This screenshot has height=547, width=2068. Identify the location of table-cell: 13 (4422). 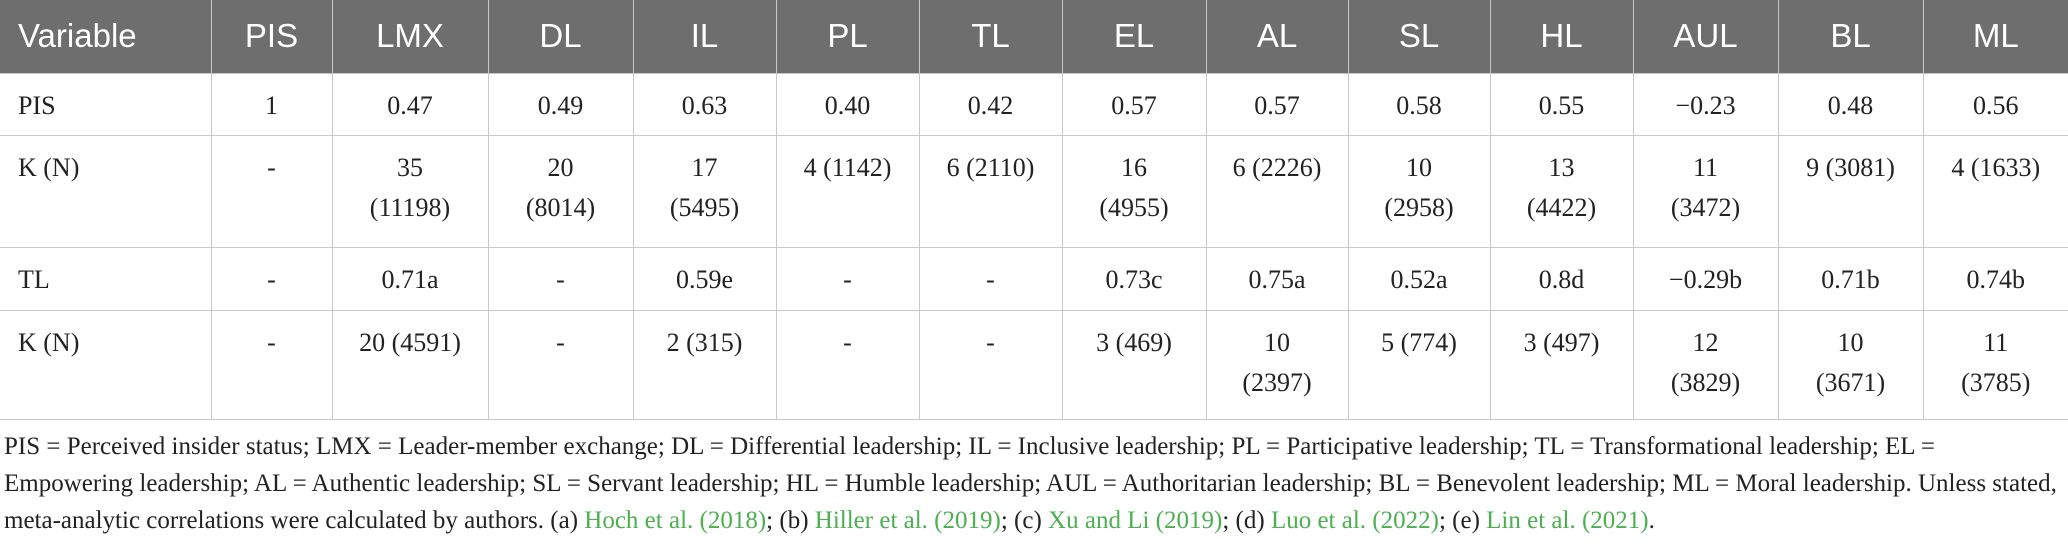
(1561, 191).